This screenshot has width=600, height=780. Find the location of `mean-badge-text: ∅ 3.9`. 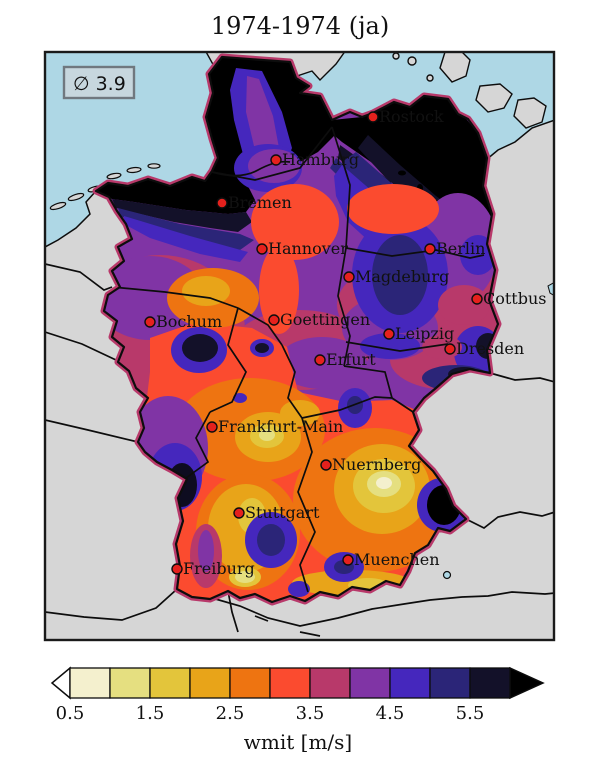

mean-badge-text: ∅ 3.9 is located at coordinates (99, 84).